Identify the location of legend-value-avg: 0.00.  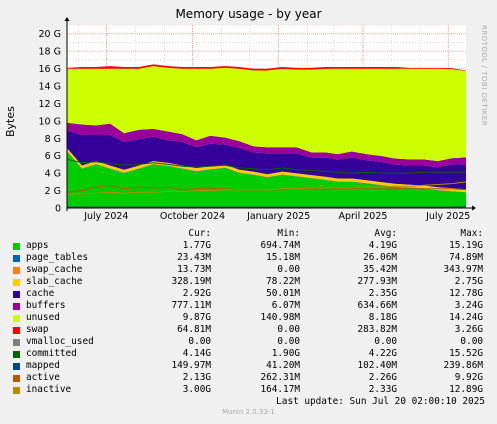
(385, 341).